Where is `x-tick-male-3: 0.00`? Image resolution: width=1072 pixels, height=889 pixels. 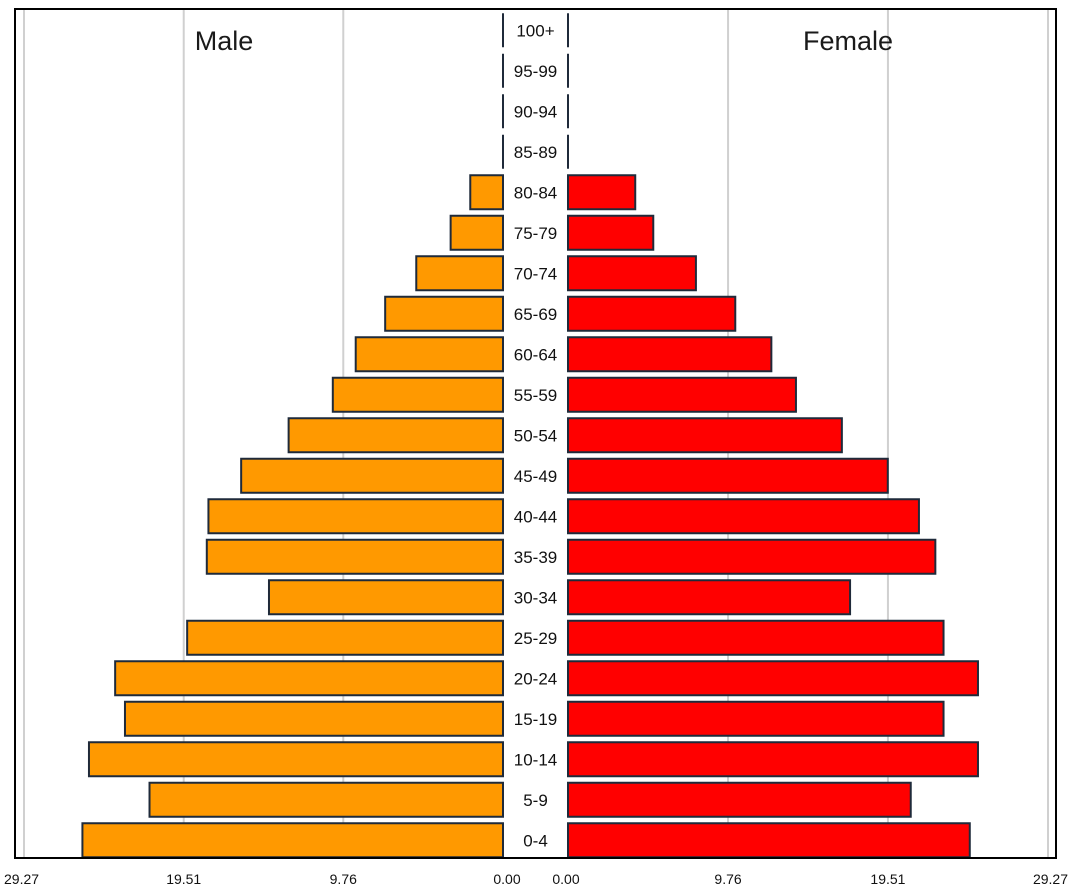 x-tick-male-3: 0.00 is located at coordinates (506, 879).